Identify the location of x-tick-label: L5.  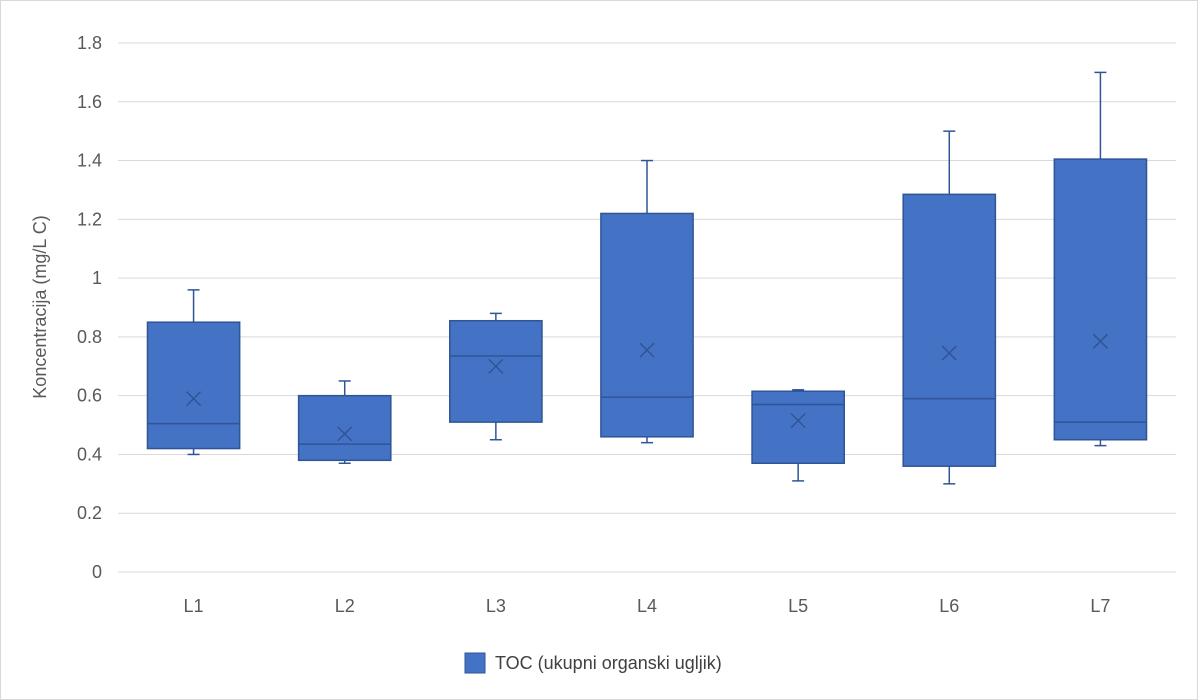
(798, 606).